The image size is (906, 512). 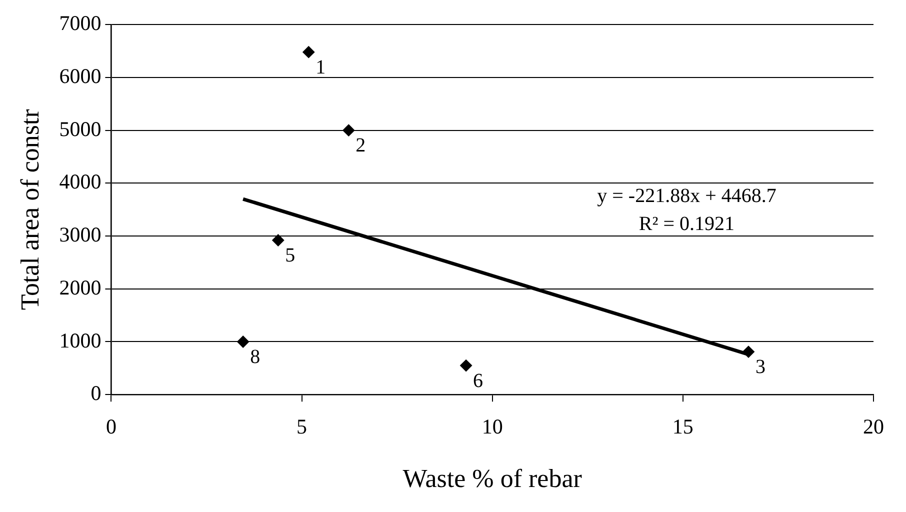 What do you see at coordinates (80, 76) in the screenshot?
I see `y-tick-label: 6000` at bounding box center [80, 76].